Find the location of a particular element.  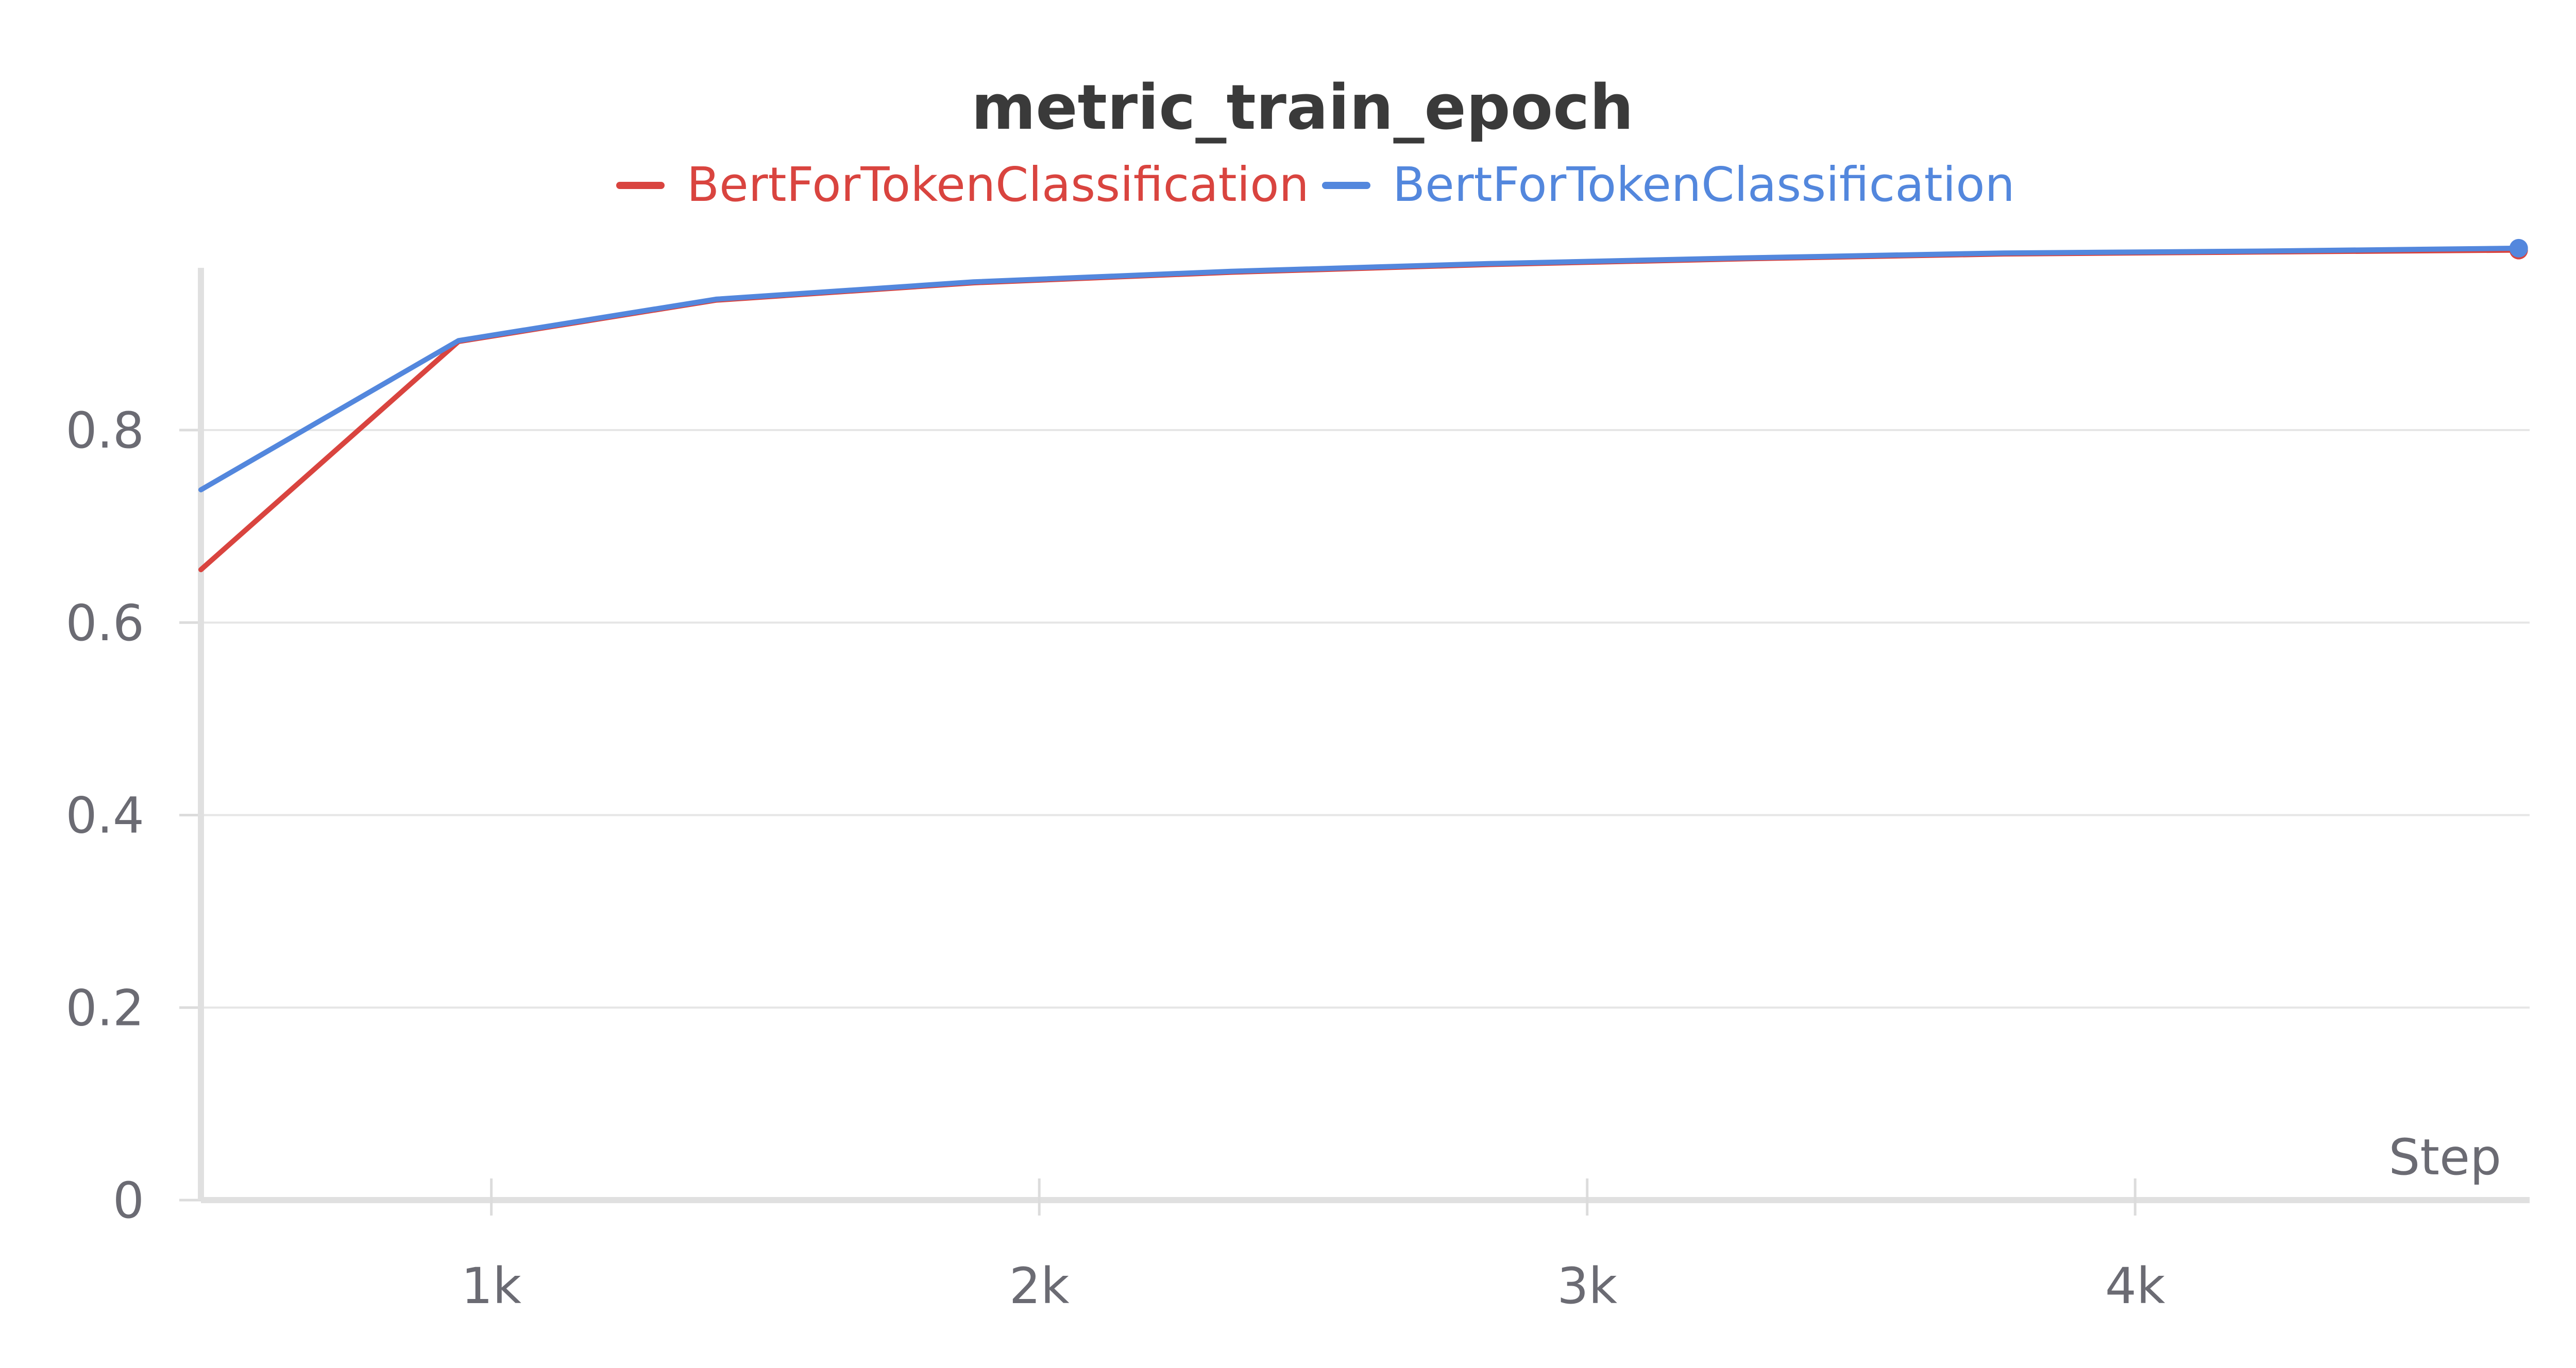

x-tick-label: 4k is located at coordinates (2135, 1286).